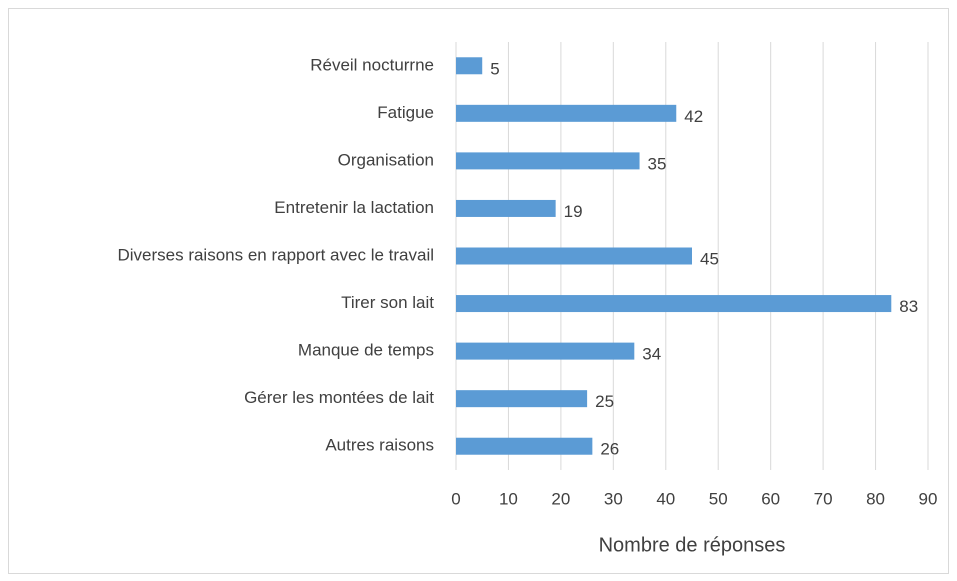 This screenshot has width=957, height=581. I want to click on y-tick-label: Fatigue, so click(405, 112).